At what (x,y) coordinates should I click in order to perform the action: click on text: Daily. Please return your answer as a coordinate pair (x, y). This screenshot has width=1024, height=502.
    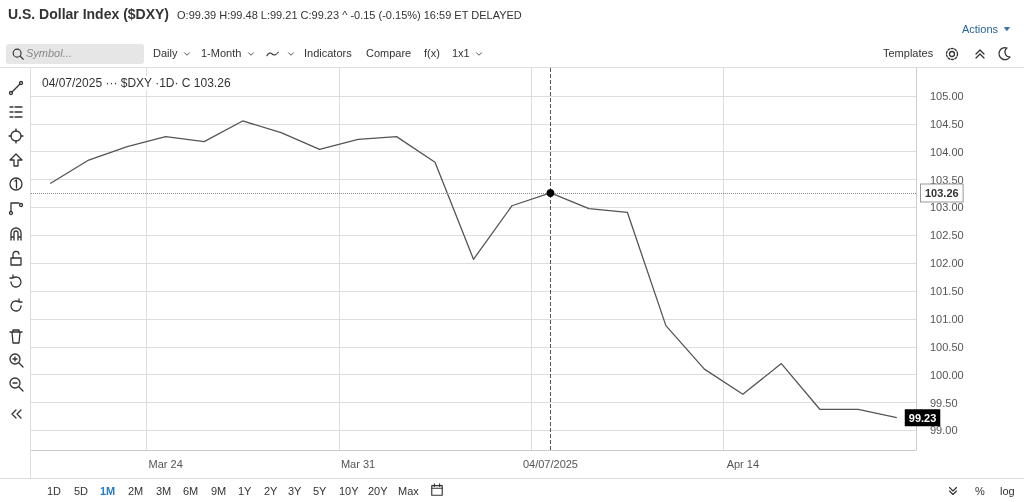
    Looking at the image, I should click on (165, 53).